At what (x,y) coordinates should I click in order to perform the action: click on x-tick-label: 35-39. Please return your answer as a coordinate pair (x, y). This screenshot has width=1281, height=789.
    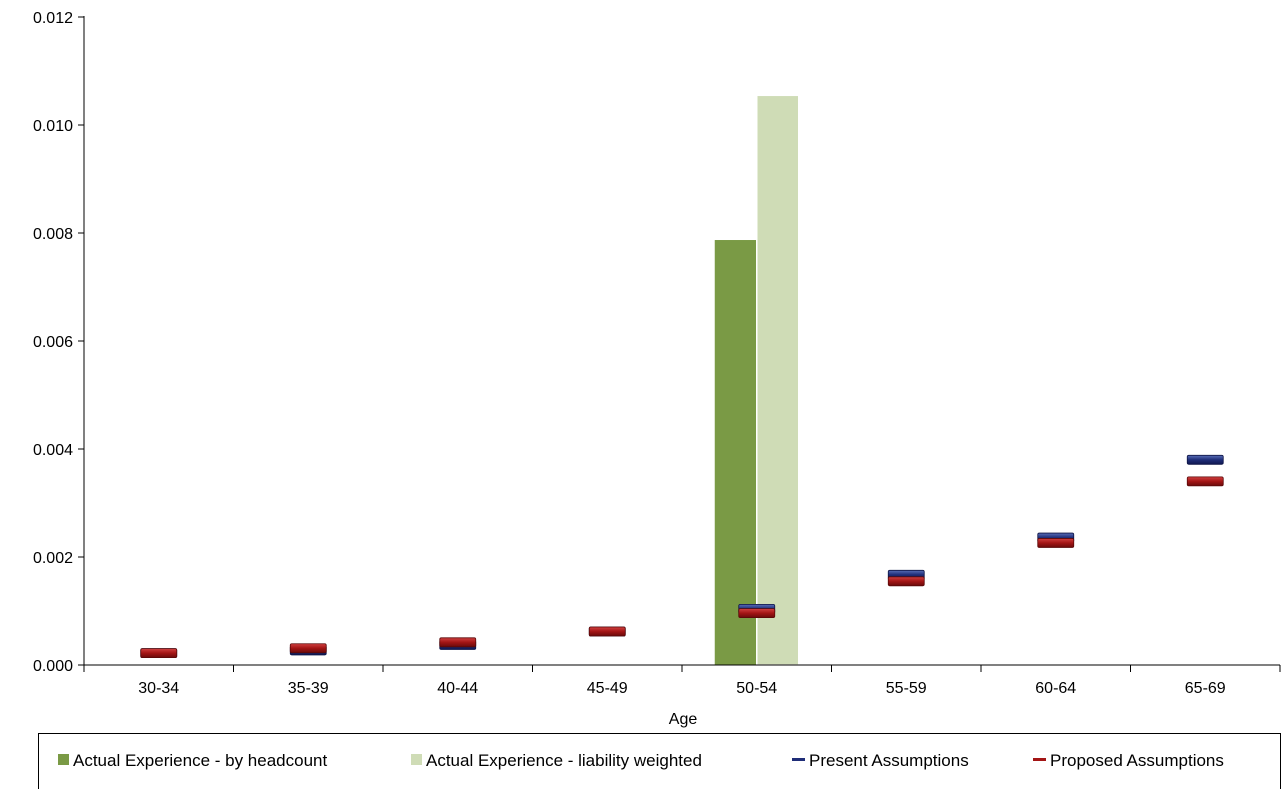
    Looking at the image, I should click on (308, 688).